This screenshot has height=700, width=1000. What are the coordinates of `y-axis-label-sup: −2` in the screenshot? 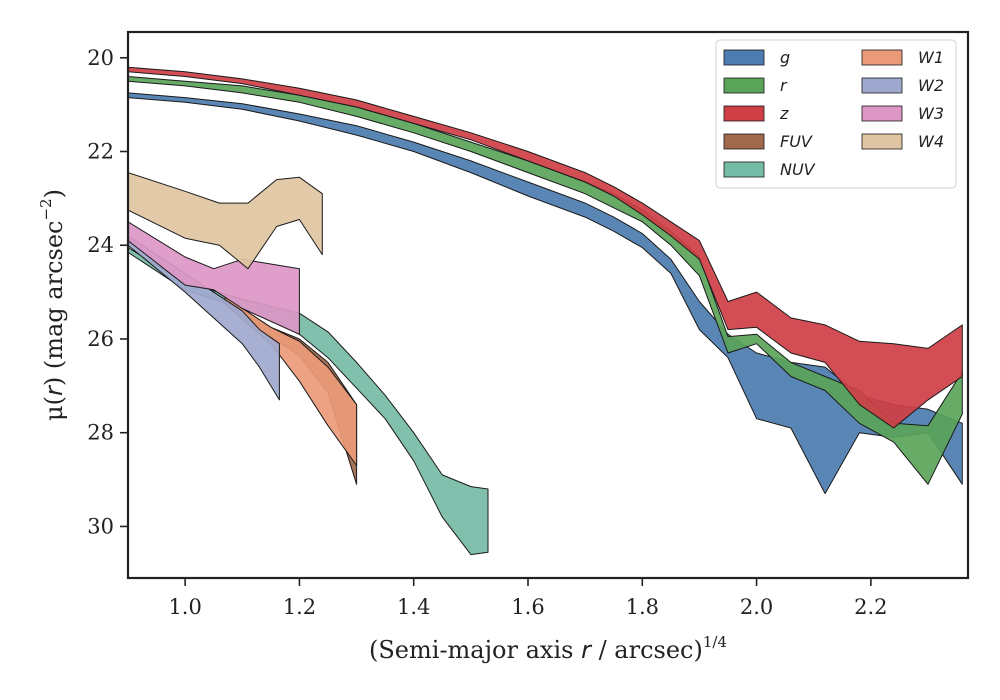 It's located at (46, 209).